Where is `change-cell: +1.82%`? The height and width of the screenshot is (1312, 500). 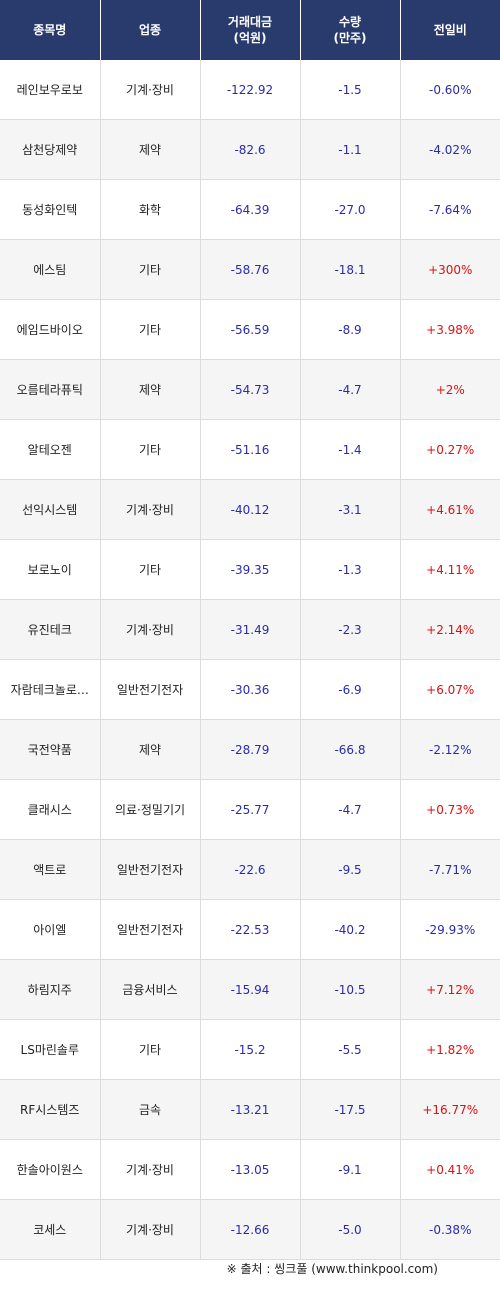 change-cell: +1.82% is located at coordinates (449, 1049).